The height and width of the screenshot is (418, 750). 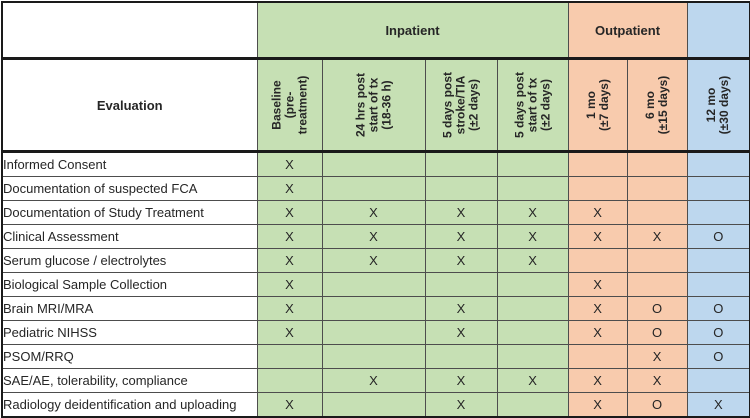 I want to click on row-label: Pediatric NIHSS, so click(x=129, y=332).